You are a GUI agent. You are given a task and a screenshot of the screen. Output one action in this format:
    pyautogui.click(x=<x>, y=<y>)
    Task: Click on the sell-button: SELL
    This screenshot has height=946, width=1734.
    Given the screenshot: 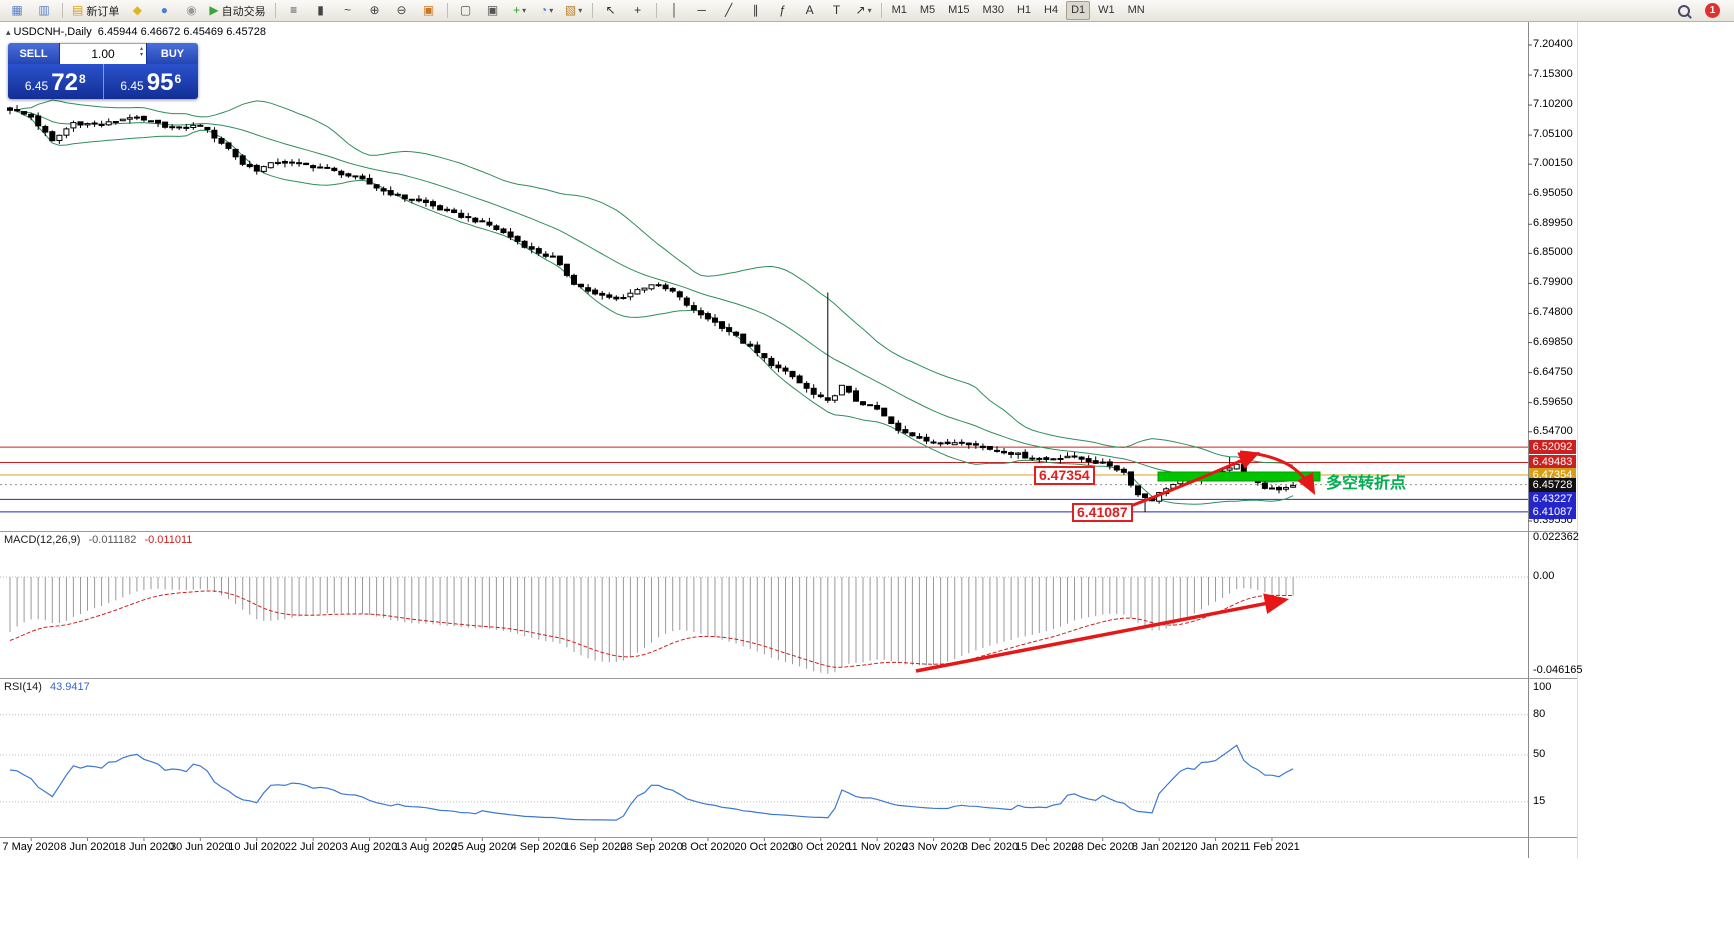 What is the action you would take?
    pyautogui.click(x=34, y=53)
    